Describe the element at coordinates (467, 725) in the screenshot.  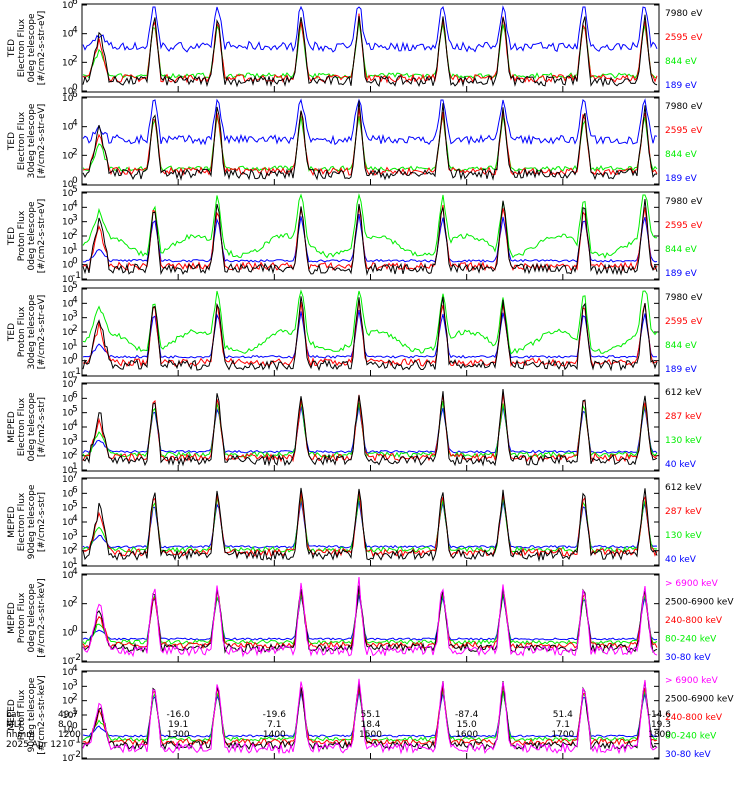
I see `x-tick-mlt: 15.0` at that location.